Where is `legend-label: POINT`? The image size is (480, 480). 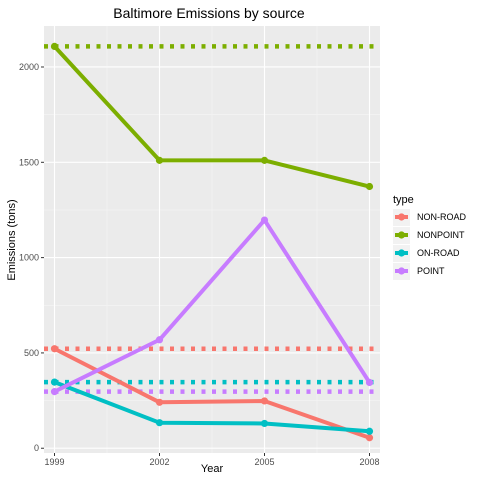
legend-label: POINT is located at coordinates (431, 271).